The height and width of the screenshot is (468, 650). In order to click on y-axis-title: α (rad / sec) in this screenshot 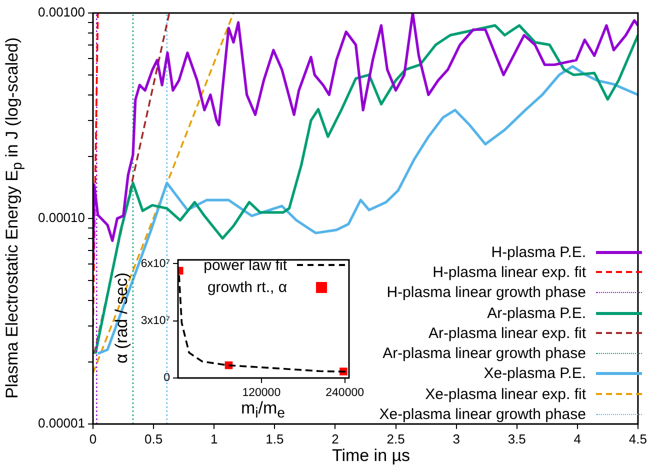, I will do `click(122, 318)`.